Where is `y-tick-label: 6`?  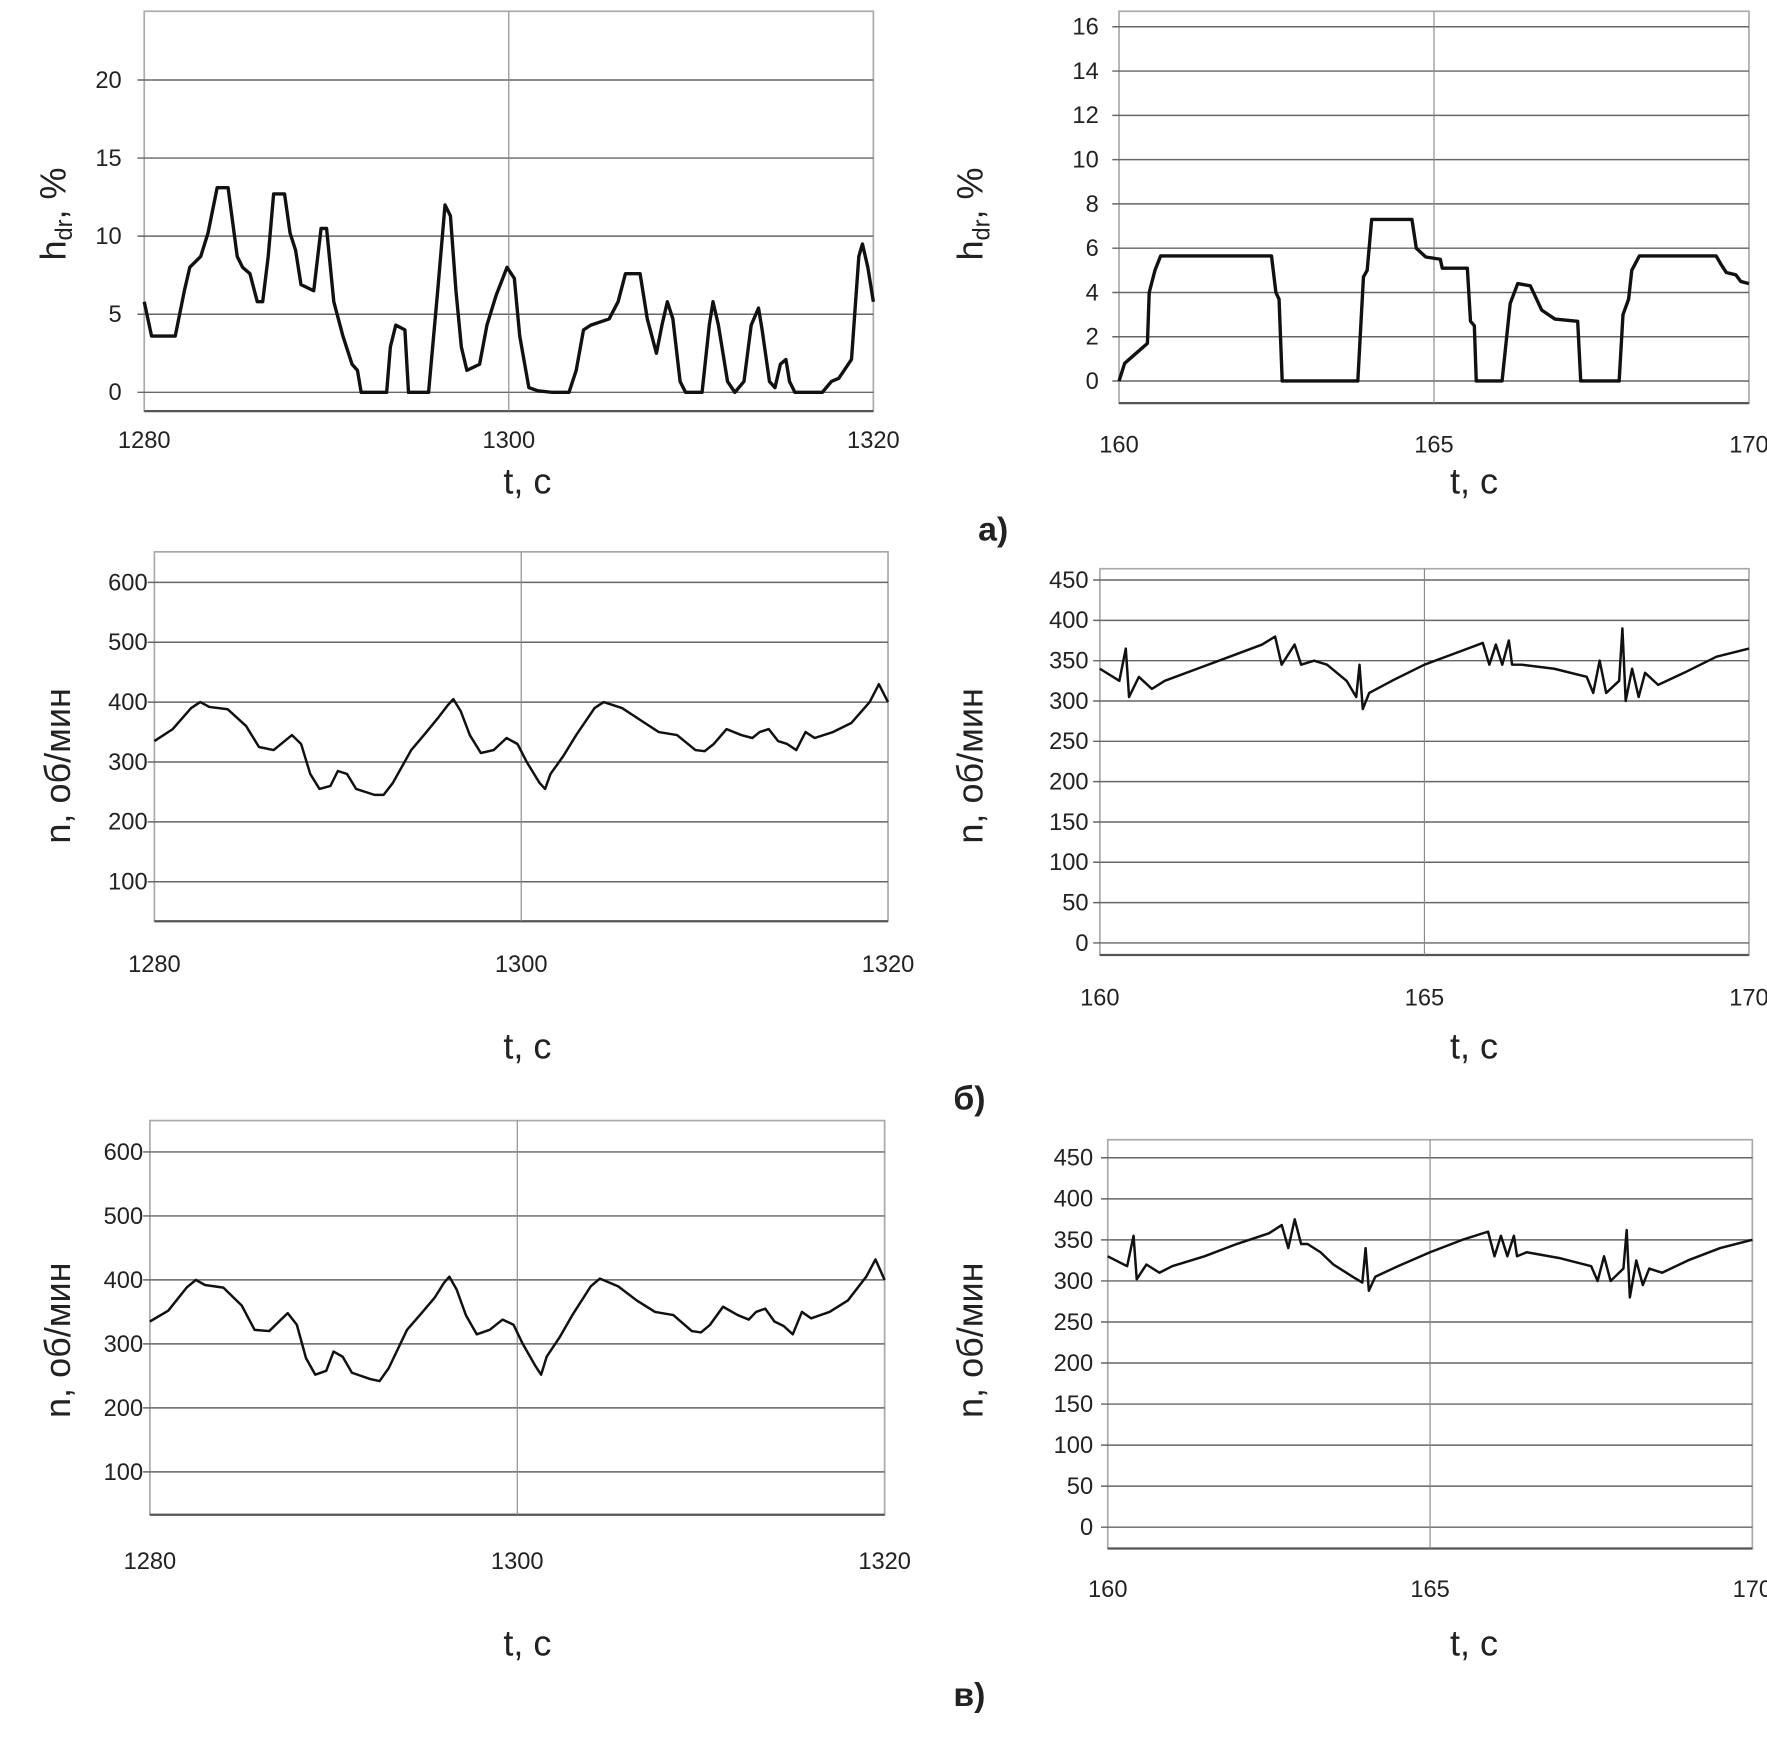 y-tick-label: 6 is located at coordinates (1092, 249).